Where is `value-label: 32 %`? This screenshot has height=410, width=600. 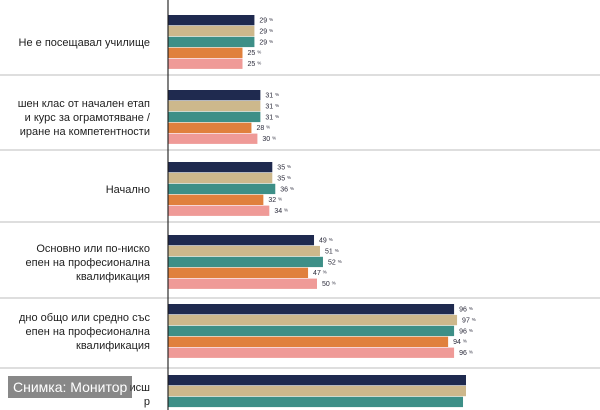
value-label: 32 % is located at coordinates (275, 201).